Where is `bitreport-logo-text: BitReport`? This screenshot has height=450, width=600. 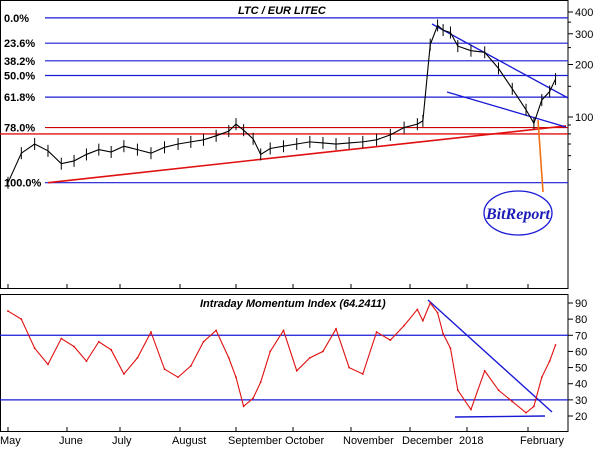 bitreport-logo-text: BitReport is located at coordinates (518, 214).